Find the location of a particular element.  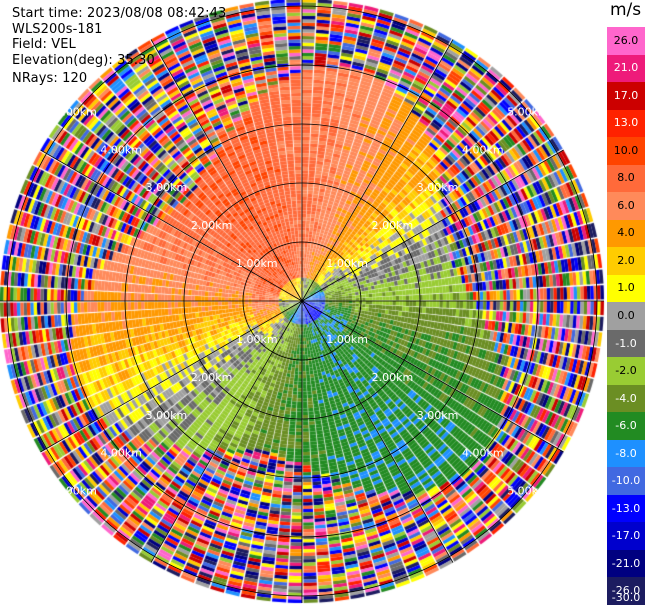

instrument-label: WLS200s-181 is located at coordinates (57, 29).